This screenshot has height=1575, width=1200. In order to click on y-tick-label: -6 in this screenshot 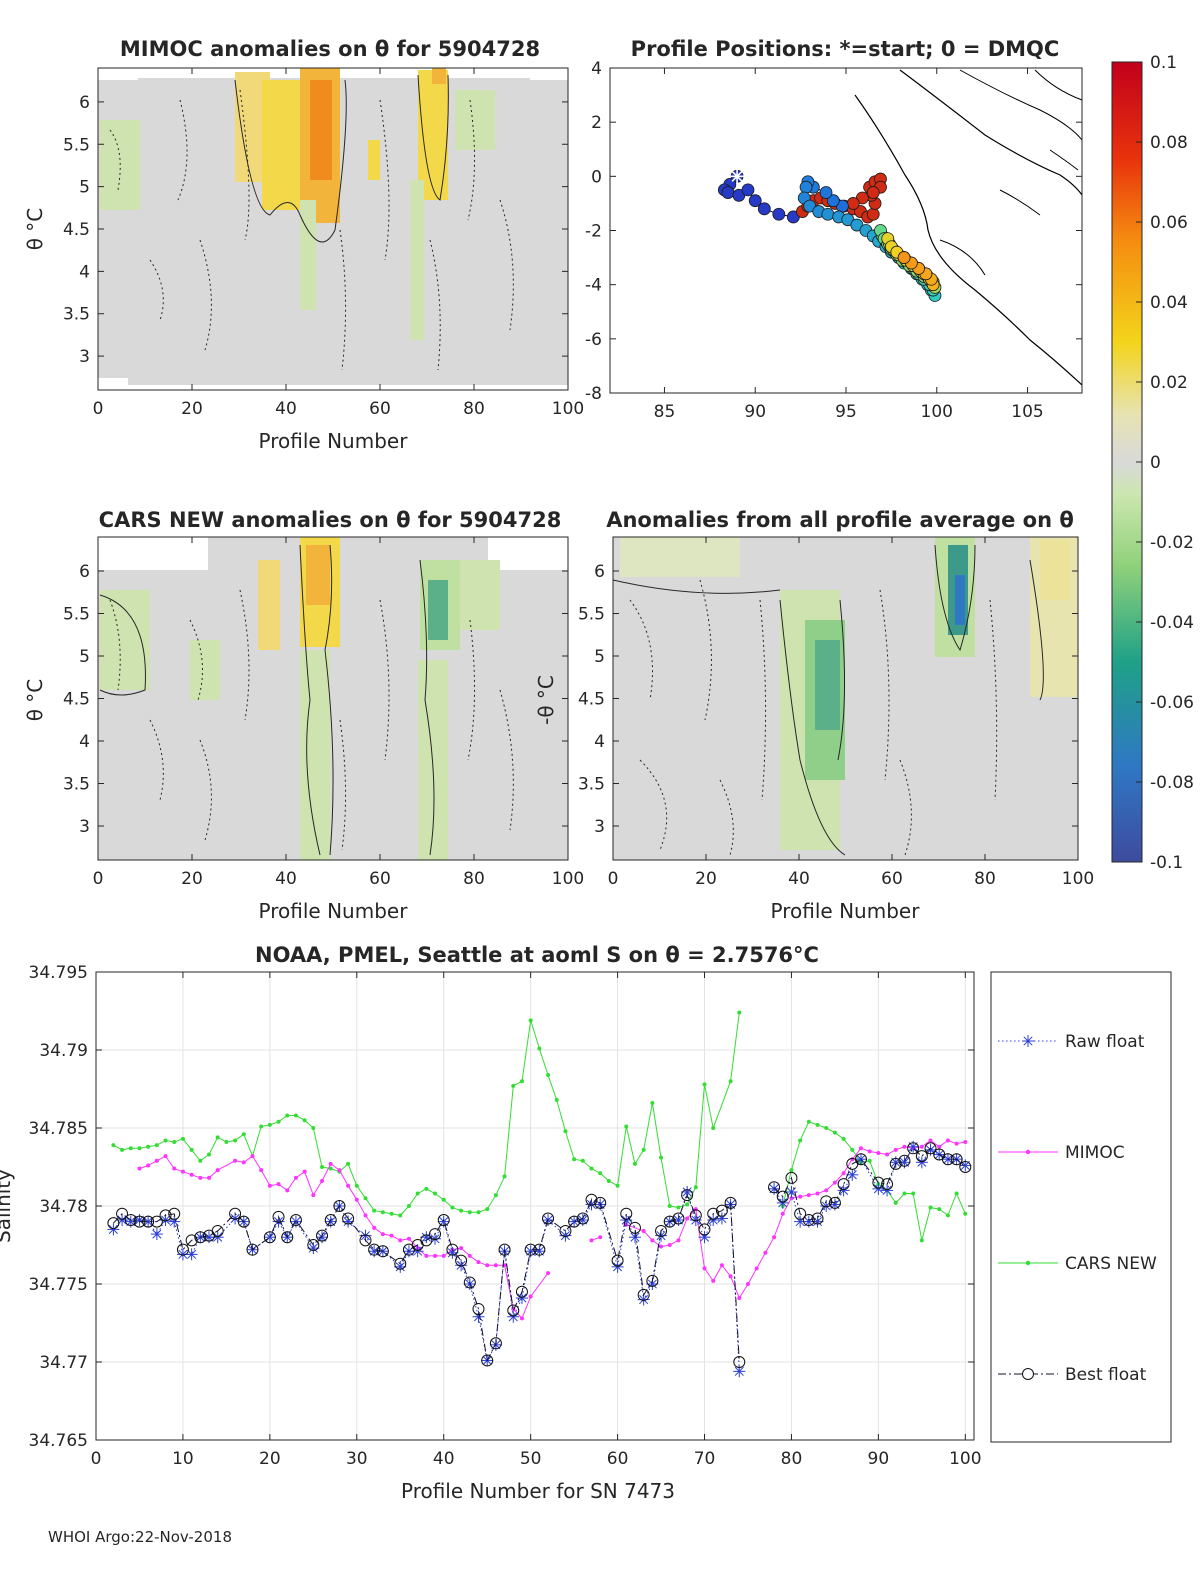, I will do `click(593, 340)`.